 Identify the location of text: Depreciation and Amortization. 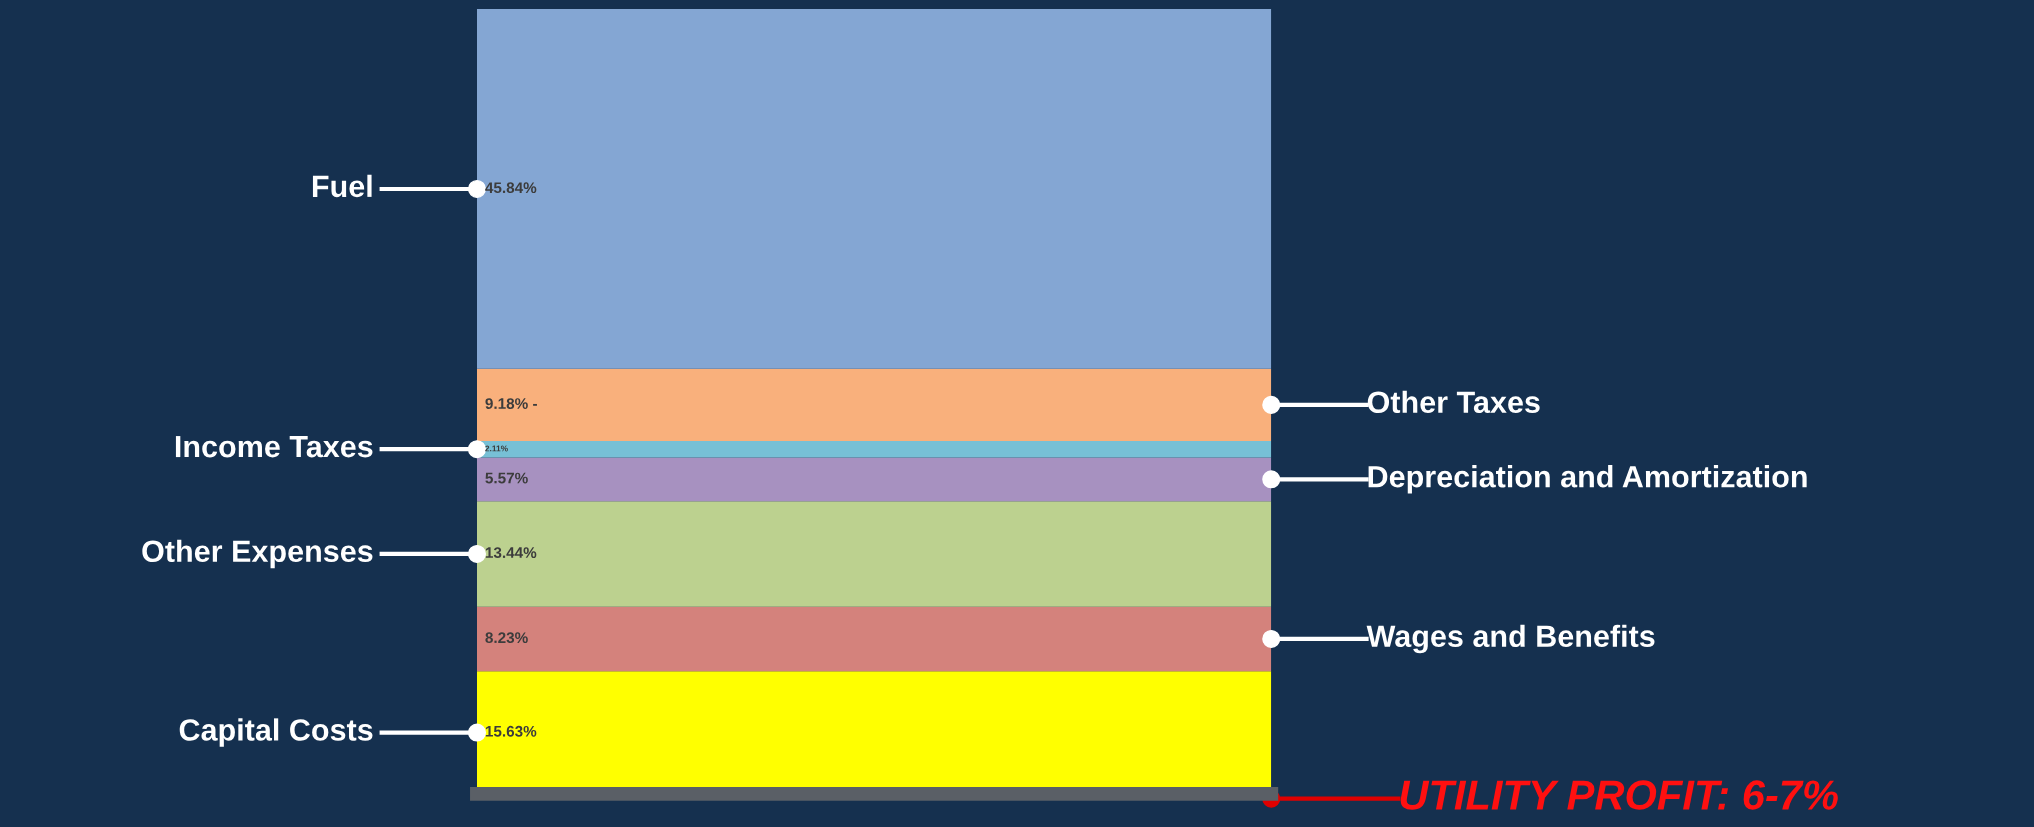
(1587, 479).